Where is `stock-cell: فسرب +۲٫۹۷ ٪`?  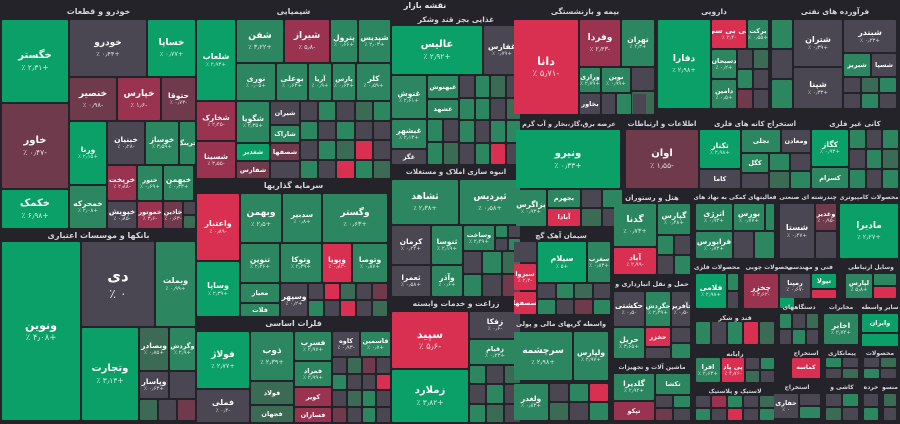
stock-cell: فسرب +۲٫۹۷ ٪ is located at coordinates (313, 346).